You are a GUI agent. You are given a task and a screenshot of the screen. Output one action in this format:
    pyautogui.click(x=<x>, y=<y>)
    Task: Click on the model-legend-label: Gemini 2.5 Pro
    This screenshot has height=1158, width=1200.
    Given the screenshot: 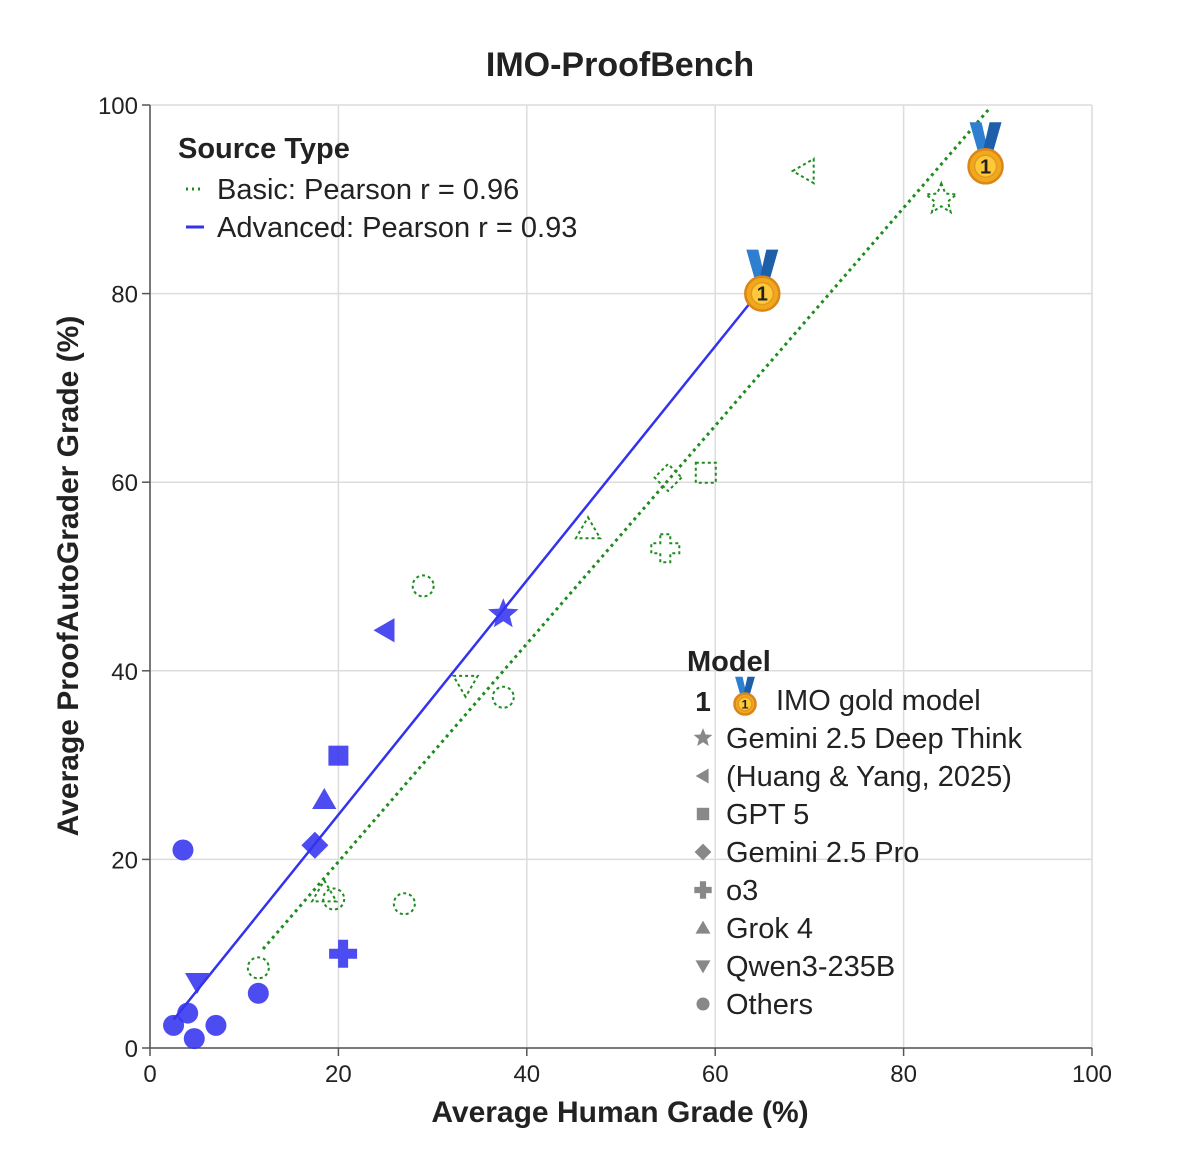 What is the action you would take?
    pyautogui.click(x=822, y=853)
    